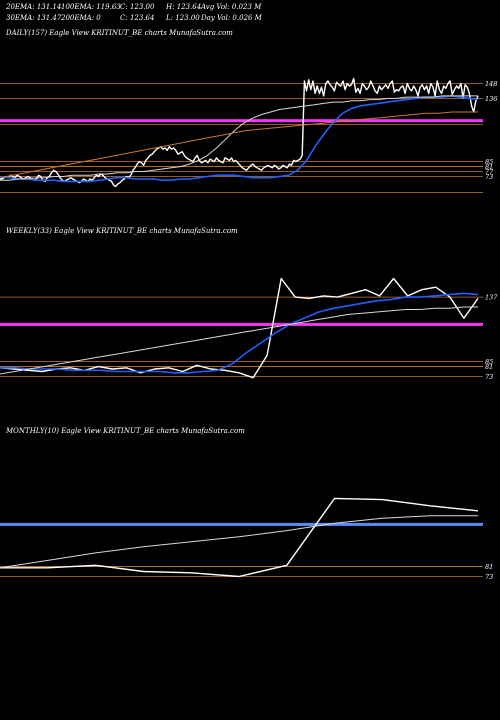  What do you see at coordinates (491, 99) in the screenshot?
I see `y-tick-label: 136` at bounding box center [491, 99].